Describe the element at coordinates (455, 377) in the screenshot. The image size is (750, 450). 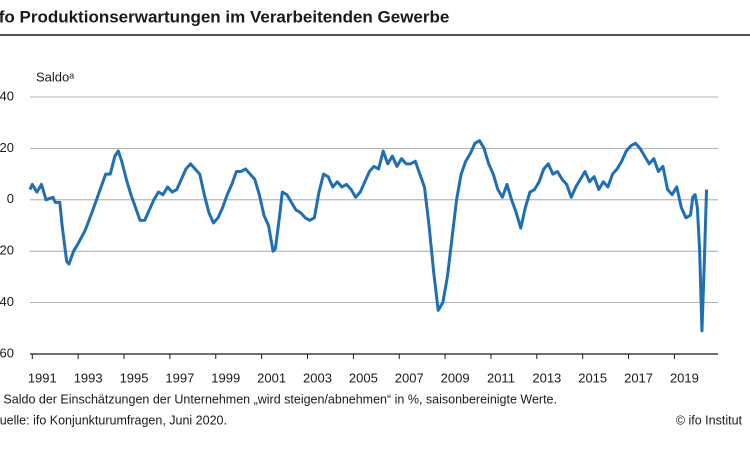
I see `x-tick-label: 2009` at that location.